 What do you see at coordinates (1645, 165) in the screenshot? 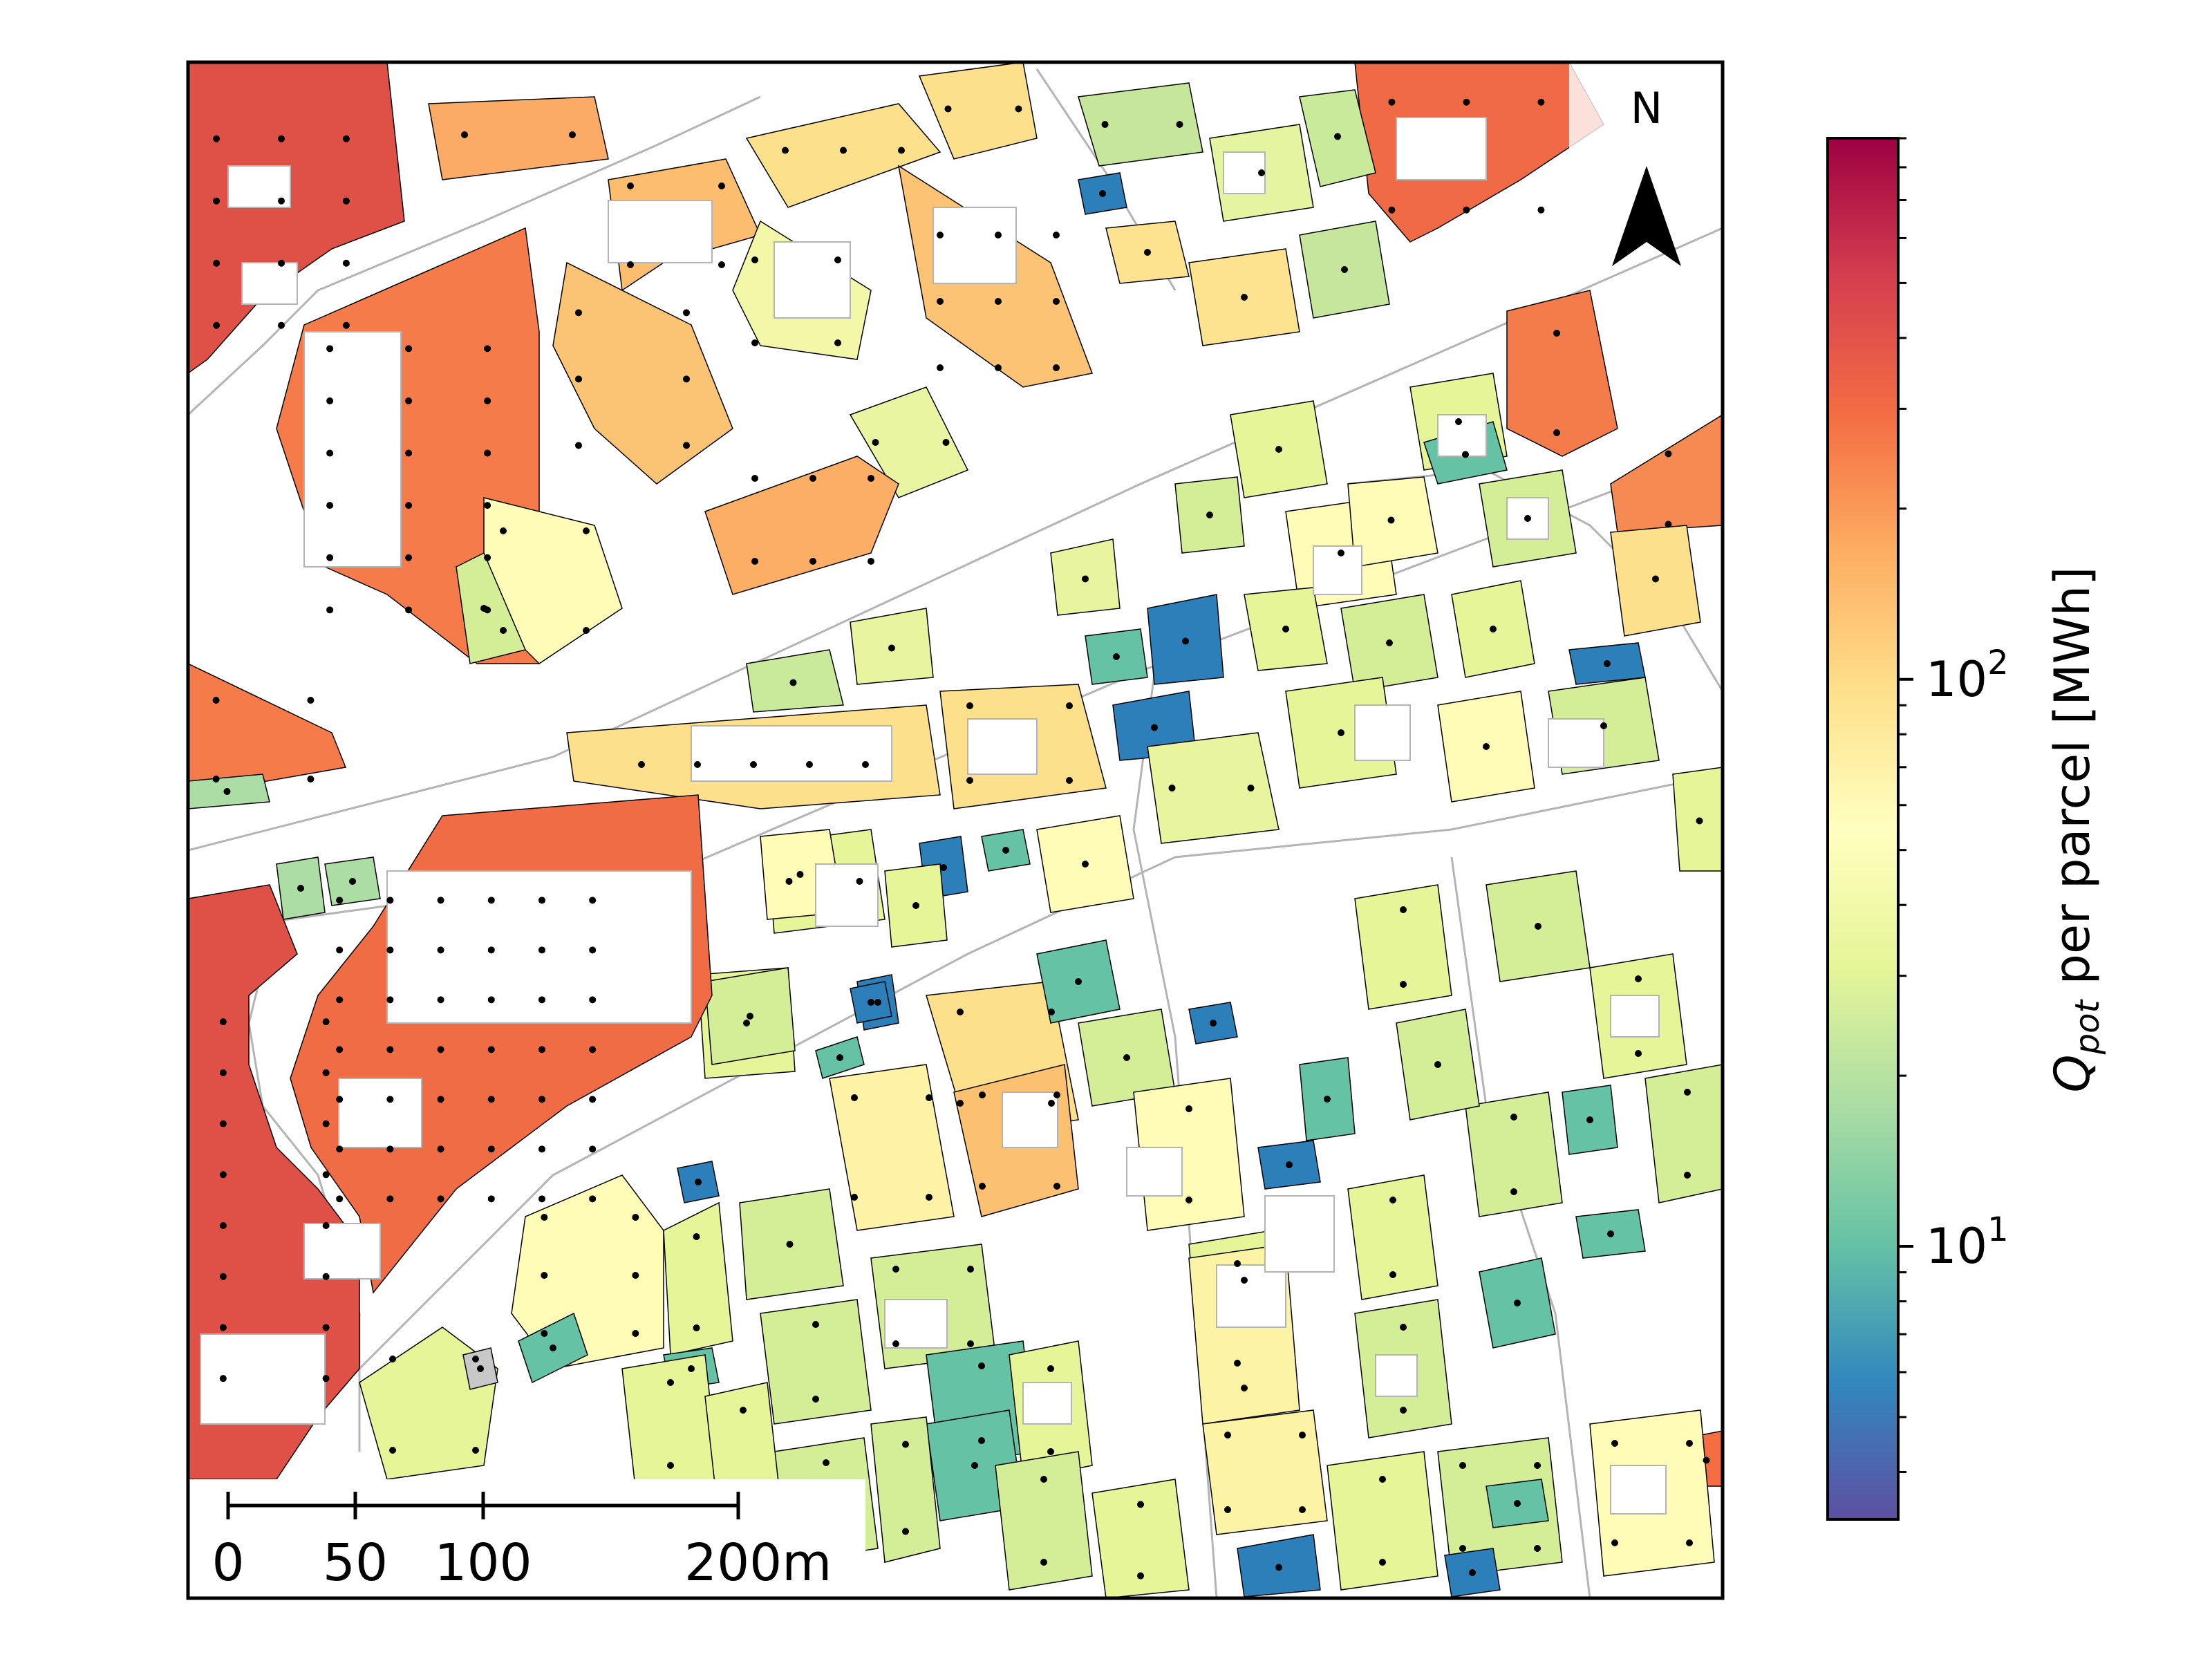
I see `north-arrow: N` at bounding box center [1645, 165].